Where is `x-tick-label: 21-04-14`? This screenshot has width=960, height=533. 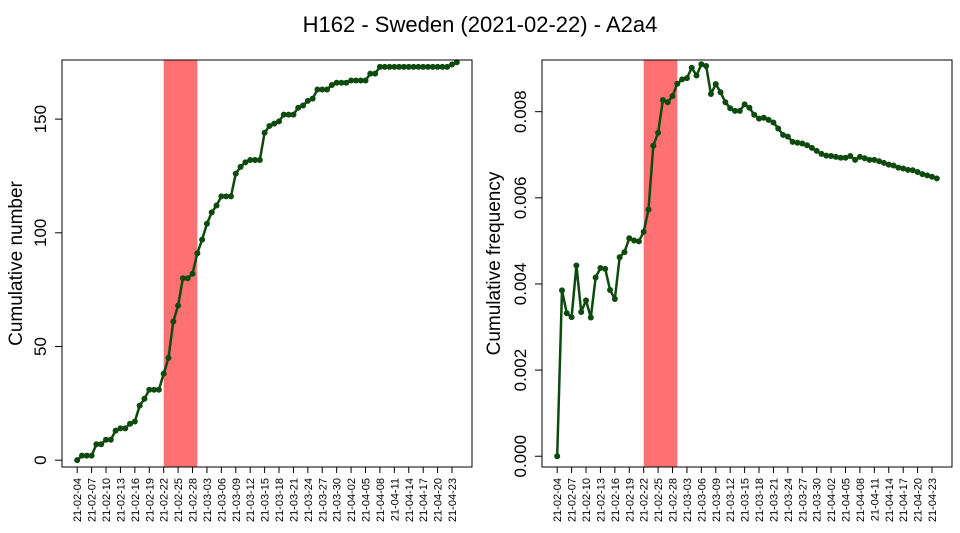
x-tick-label: 21-04-14 is located at coordinates (410, 500).